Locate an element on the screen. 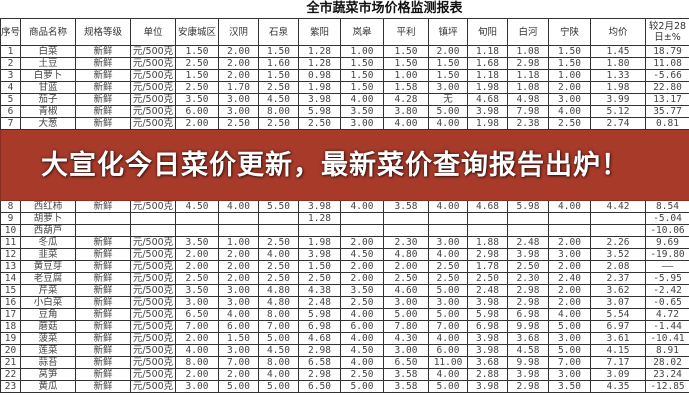 This screenshot has height=400, width=689. table-cell: 1.80 is located at coordinates (618, 63).